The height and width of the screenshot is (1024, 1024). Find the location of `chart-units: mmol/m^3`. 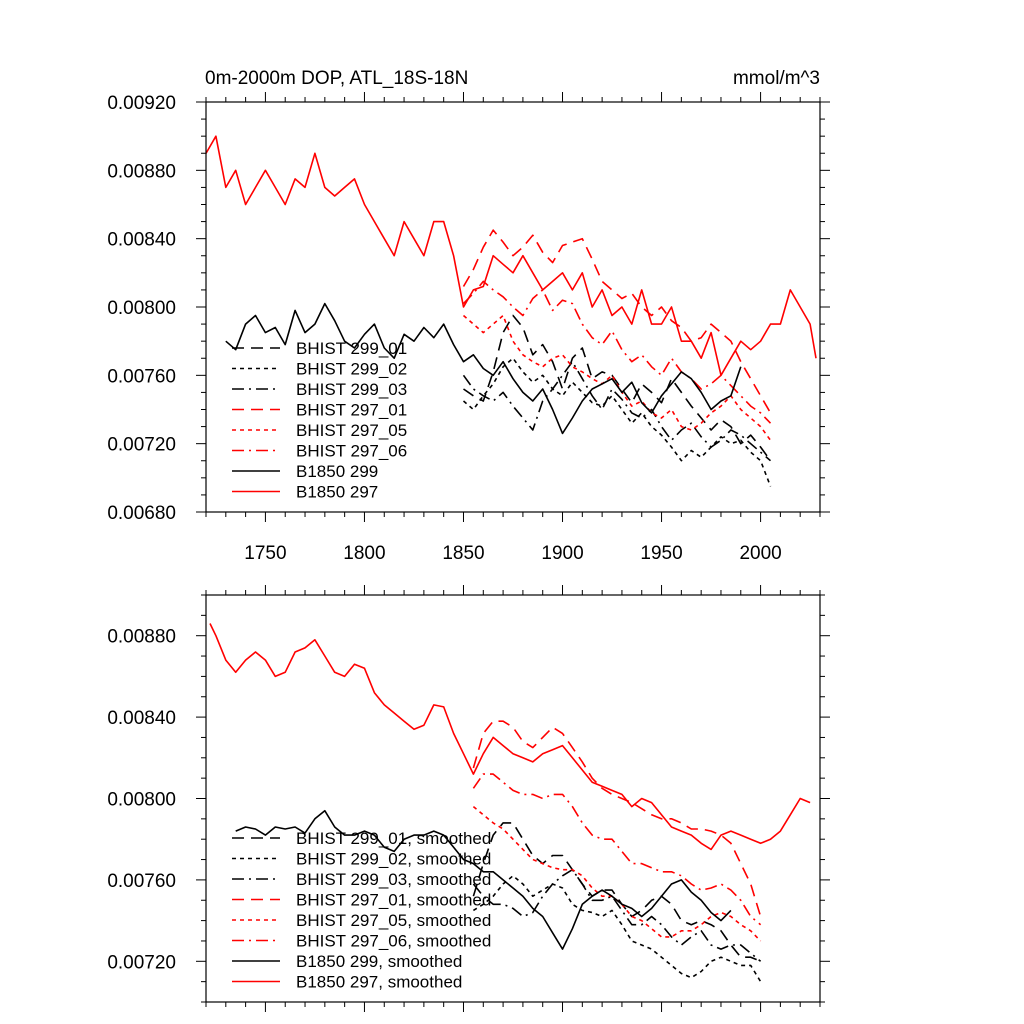

chart-units: mmol/m^3 is located at coordinates (776, 78).